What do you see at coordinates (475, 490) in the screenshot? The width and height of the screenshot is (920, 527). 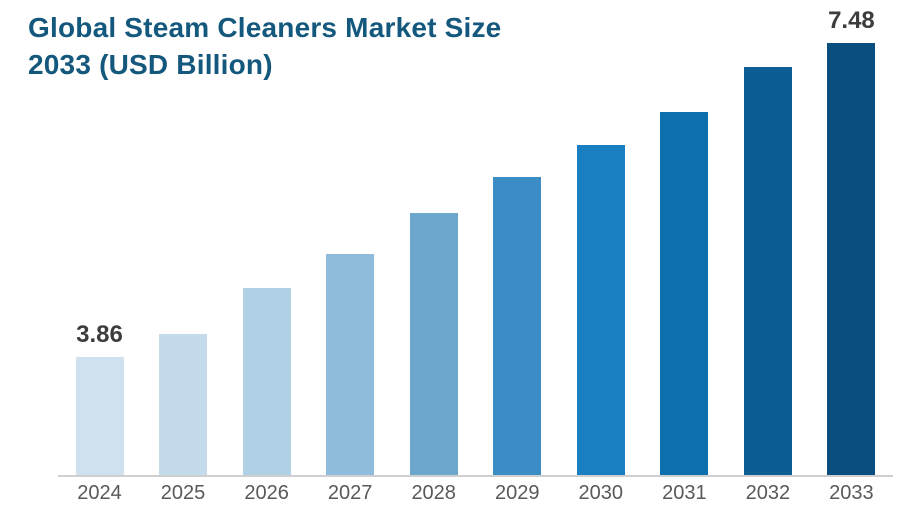 I see `x-axis-ticks: 2024 2025 2026 2027 2028 2029 2030 2031 2032 2033` at bounding box center [475, 490].